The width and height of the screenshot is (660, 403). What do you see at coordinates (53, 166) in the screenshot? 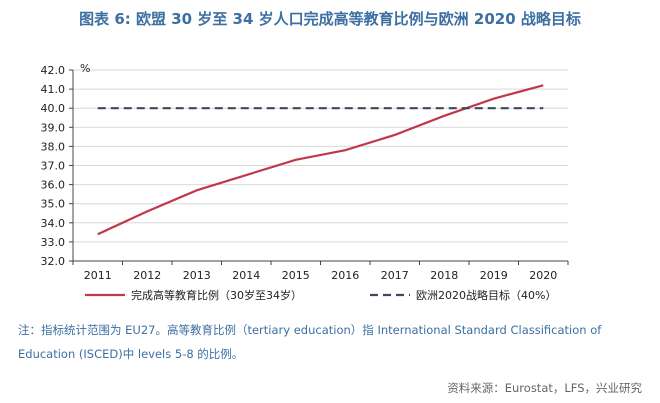
I see `y-tick-label: 37.0` at bounding box center [53, 166].